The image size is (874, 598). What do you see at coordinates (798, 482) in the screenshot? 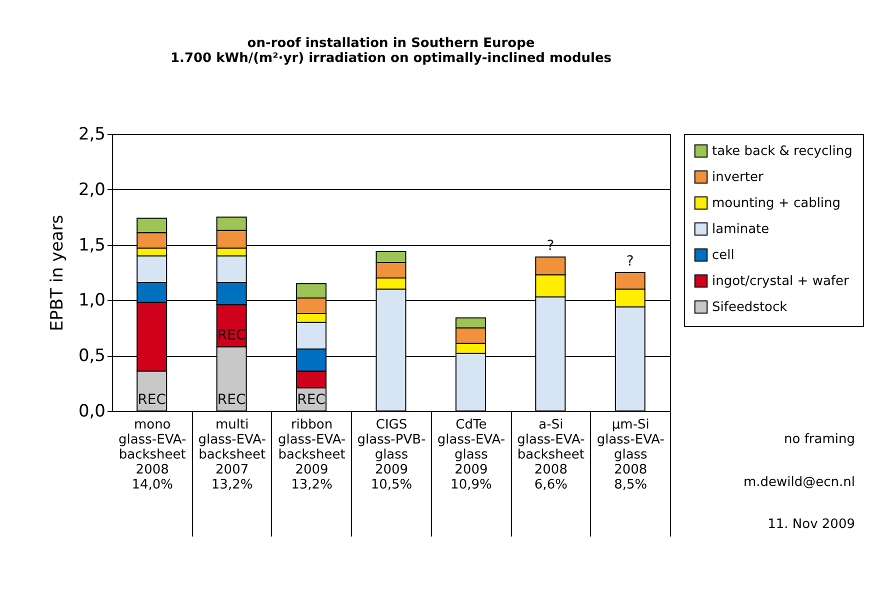
I see `text: m.dewild@ecn.nl` at bounding box center [798, 482].